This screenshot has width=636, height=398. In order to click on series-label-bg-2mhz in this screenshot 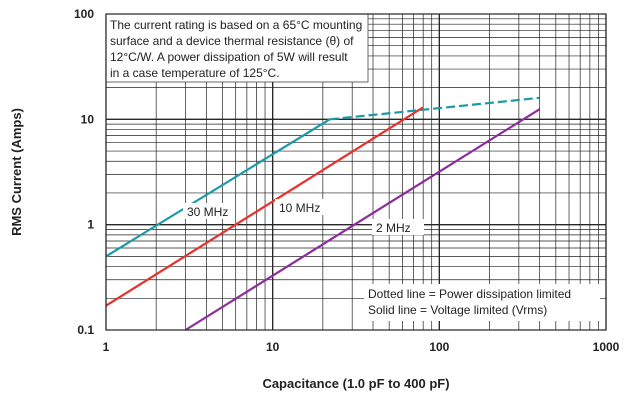, I will do `click(398, 227)`.